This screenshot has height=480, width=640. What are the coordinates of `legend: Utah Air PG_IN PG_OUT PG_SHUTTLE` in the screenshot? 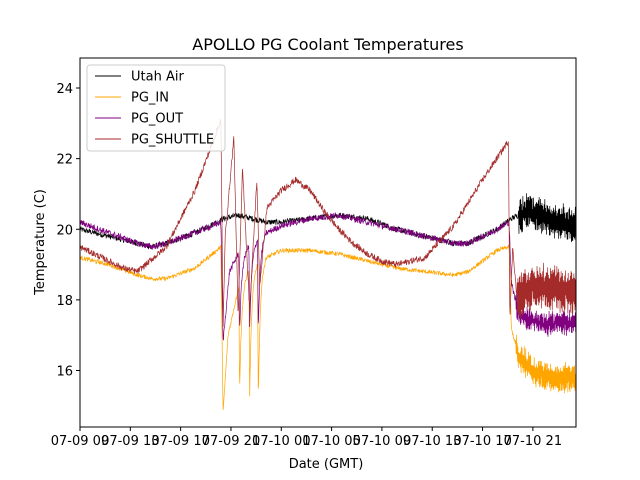 It's located at (156, 108).